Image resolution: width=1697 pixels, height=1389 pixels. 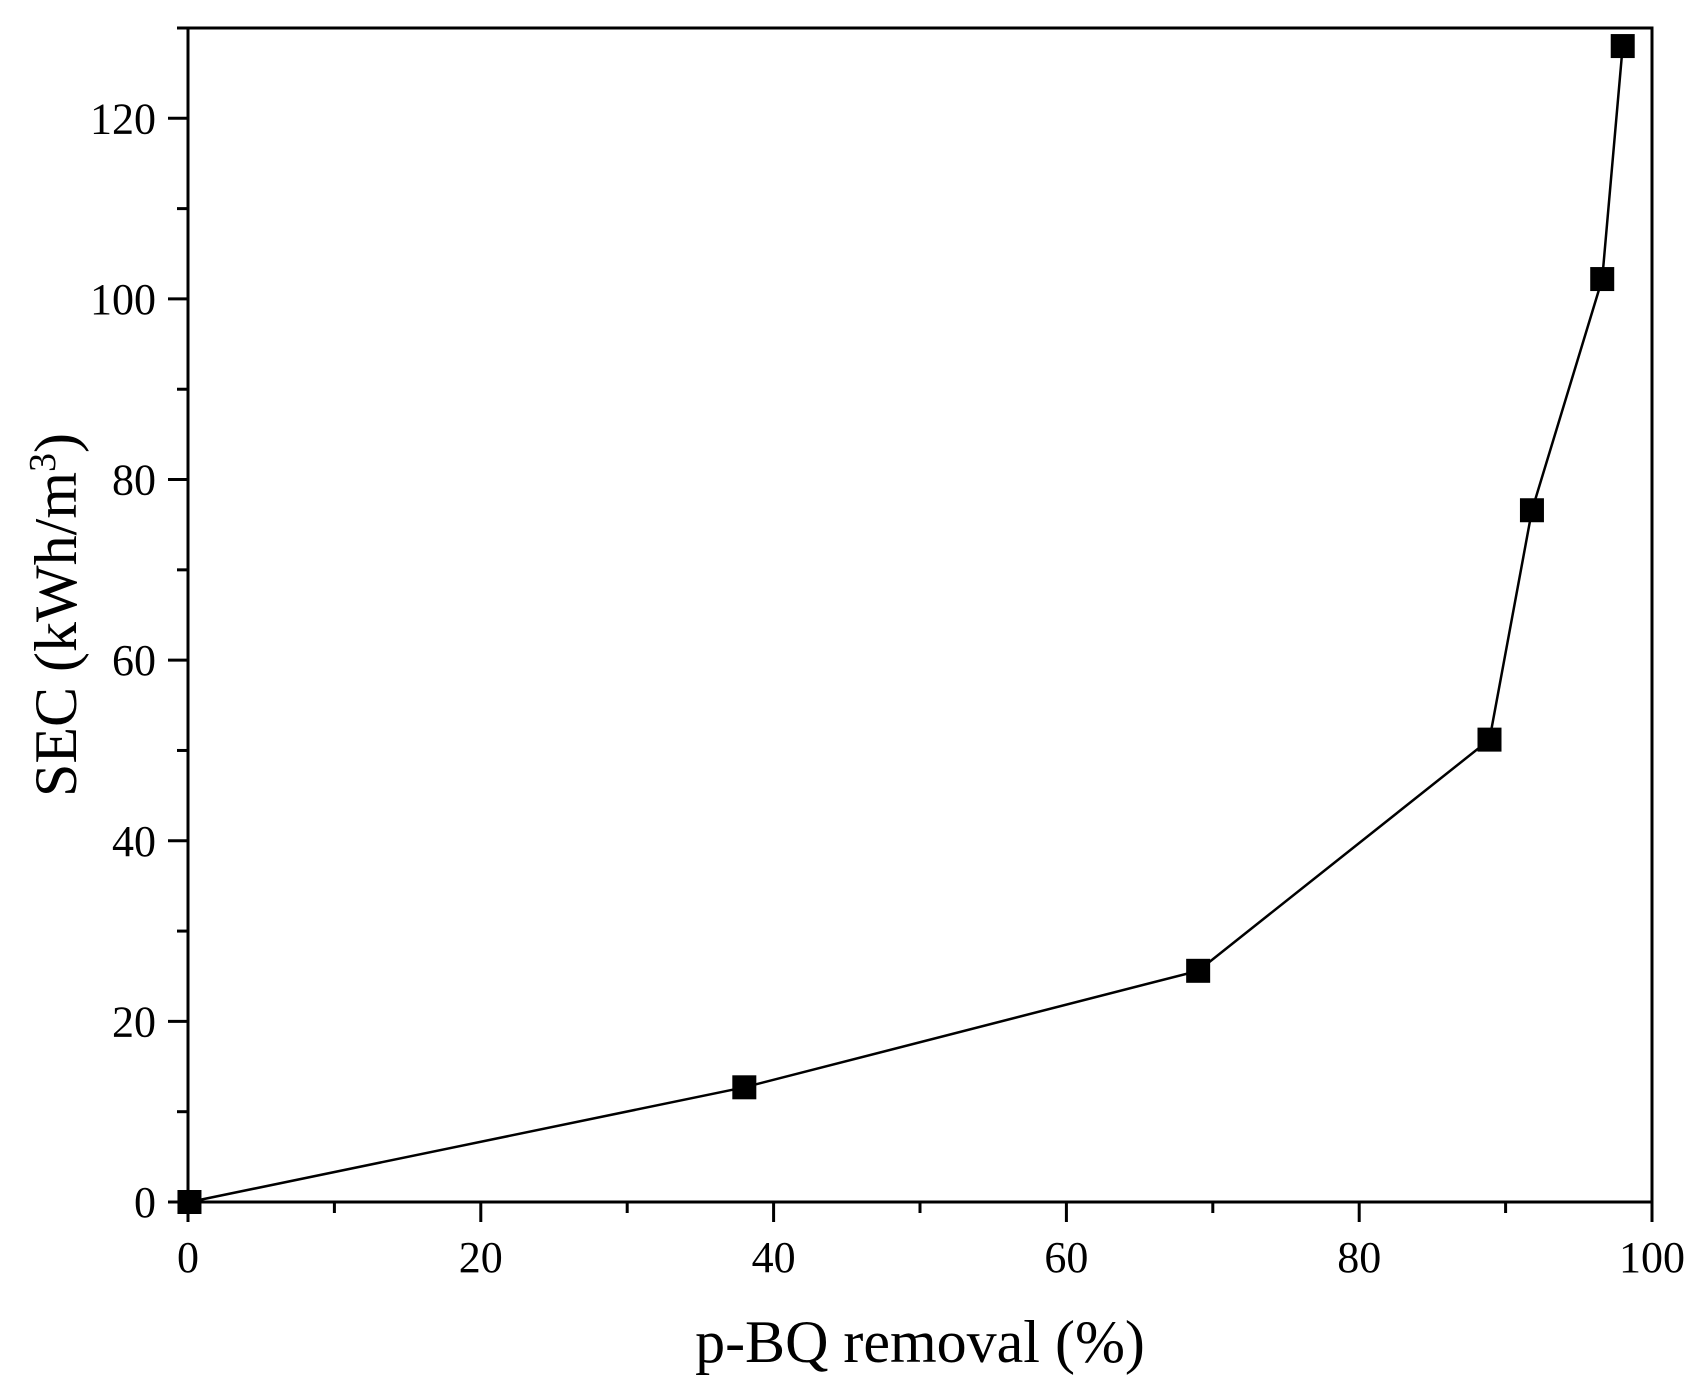 I want to click on y-tick-label: 60, so click(x=134, y=660).